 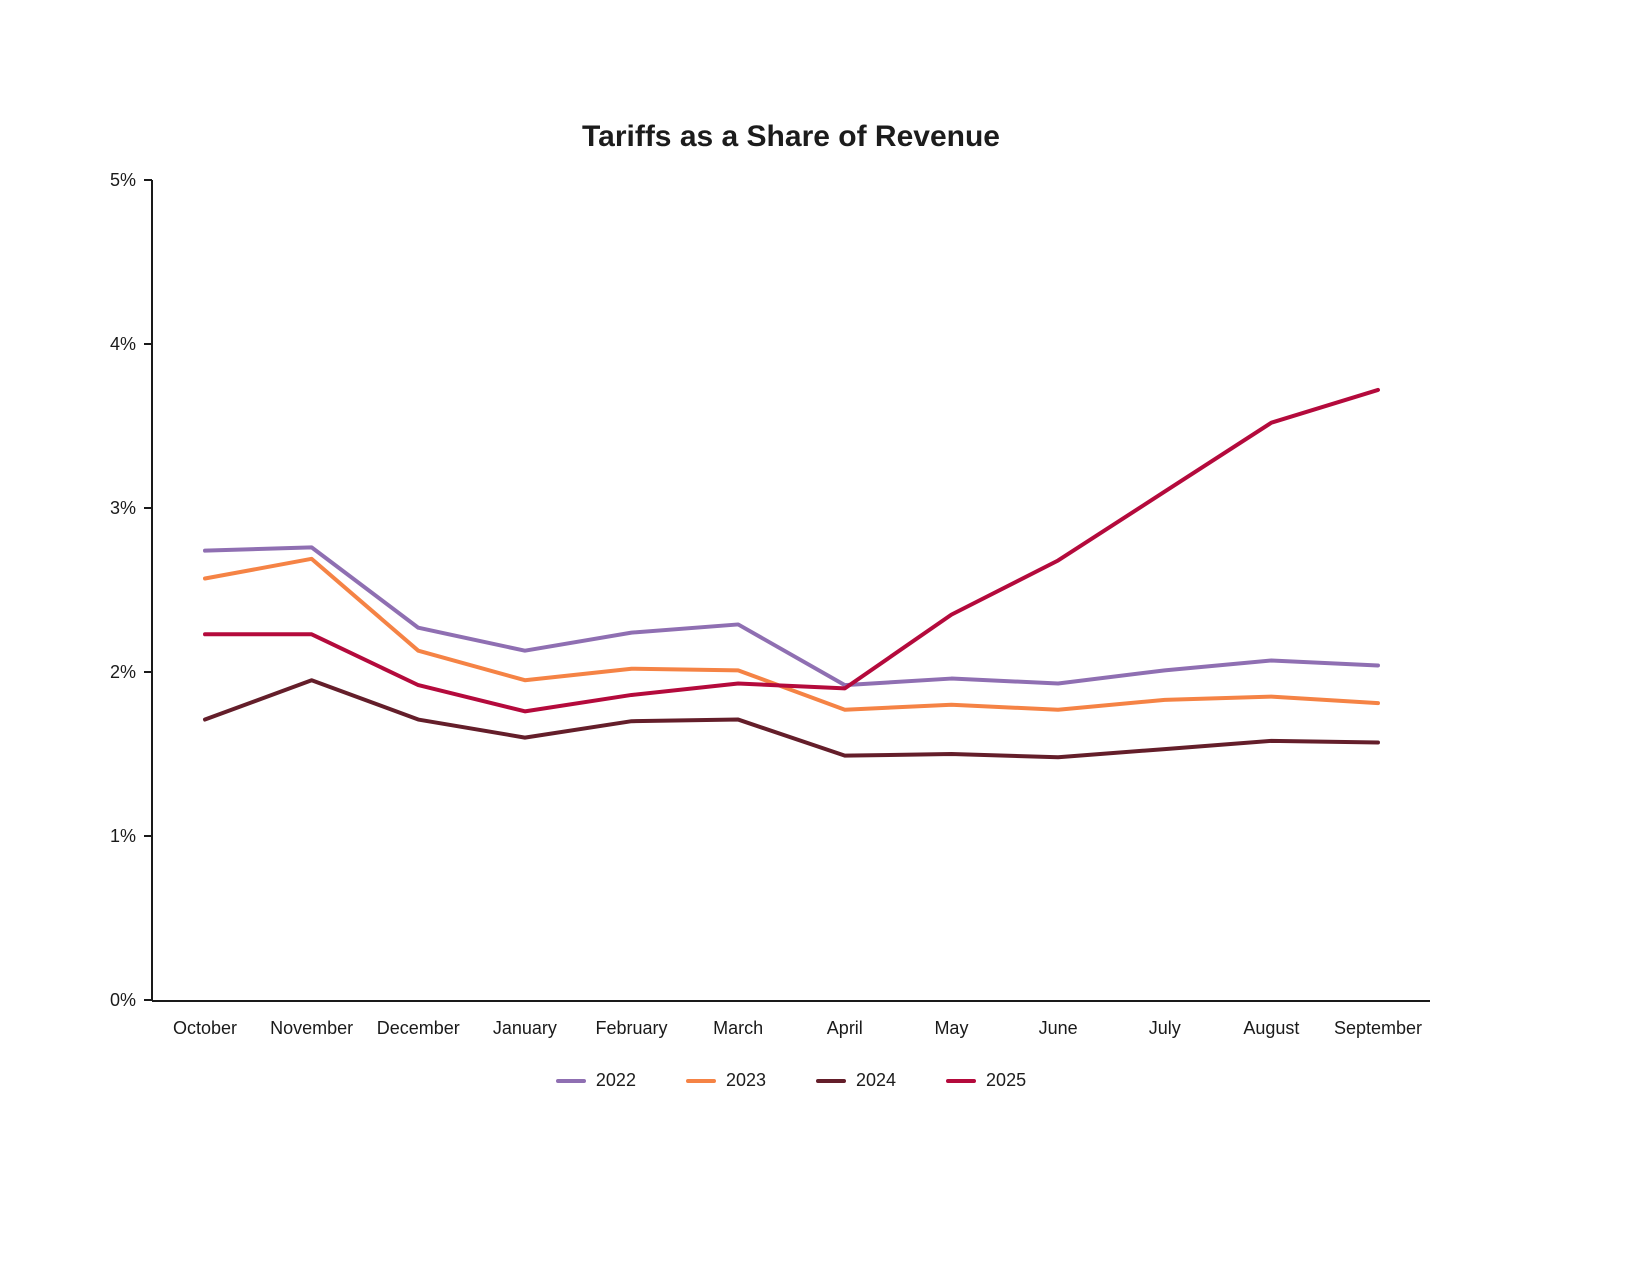 What do you see at coordinates (791, 136) in the screenshot?
I see `chart-title: Tariffs as a Share of Revenue` at bounding box center [791, 136].